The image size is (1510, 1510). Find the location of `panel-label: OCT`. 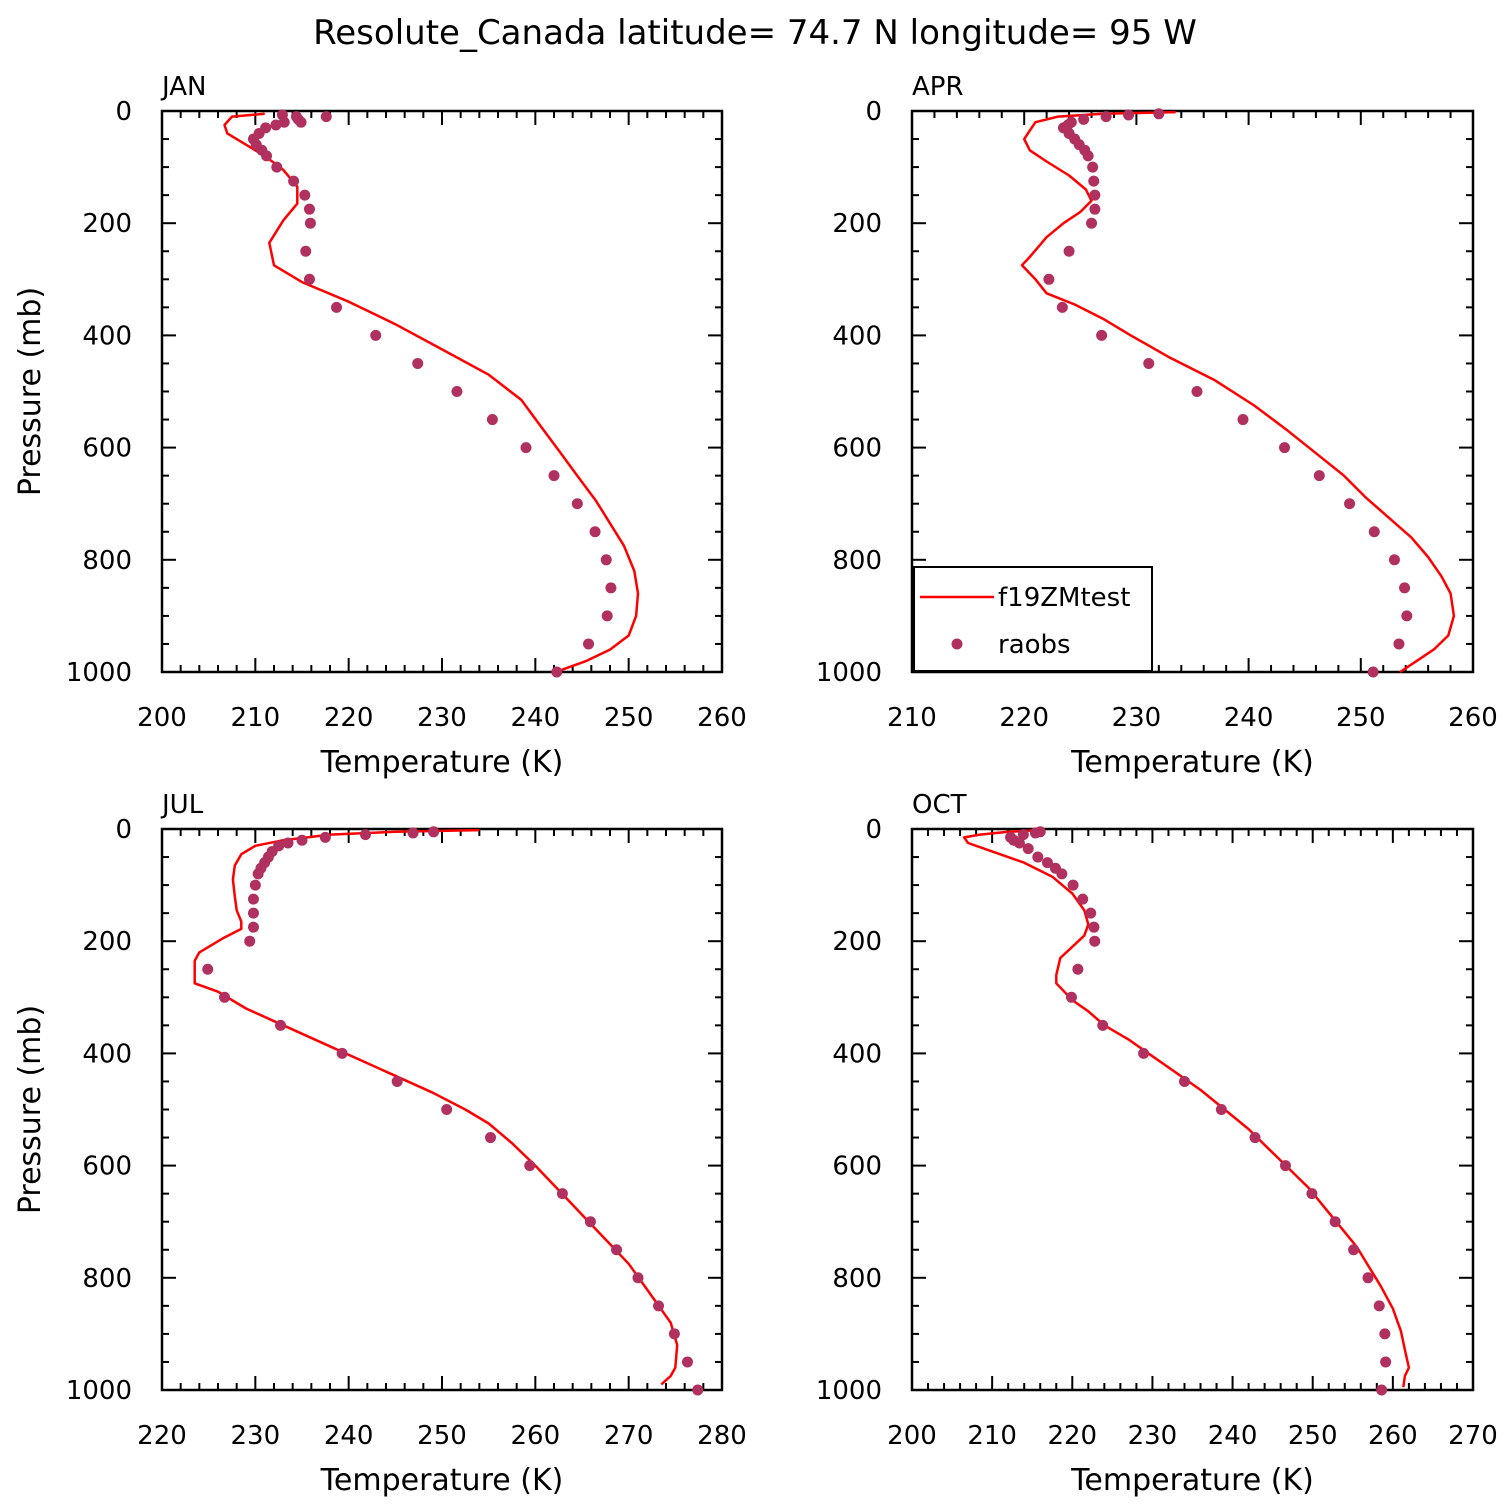

panel-label: OCT is located at coordinates (939, 805).